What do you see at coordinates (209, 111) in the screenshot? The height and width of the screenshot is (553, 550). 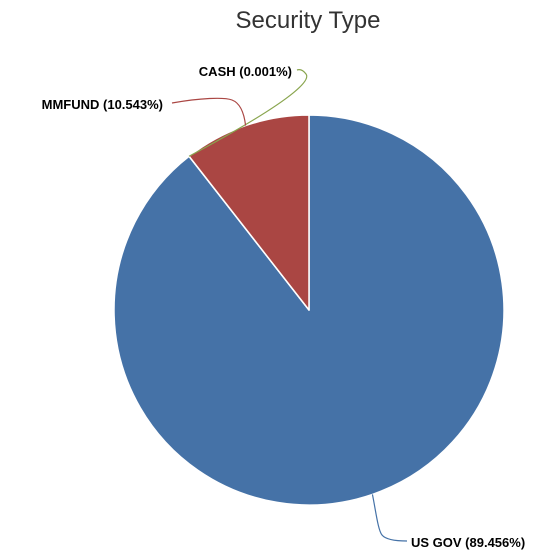 I see `connector-mmfund` at bounding box center [209, 111].